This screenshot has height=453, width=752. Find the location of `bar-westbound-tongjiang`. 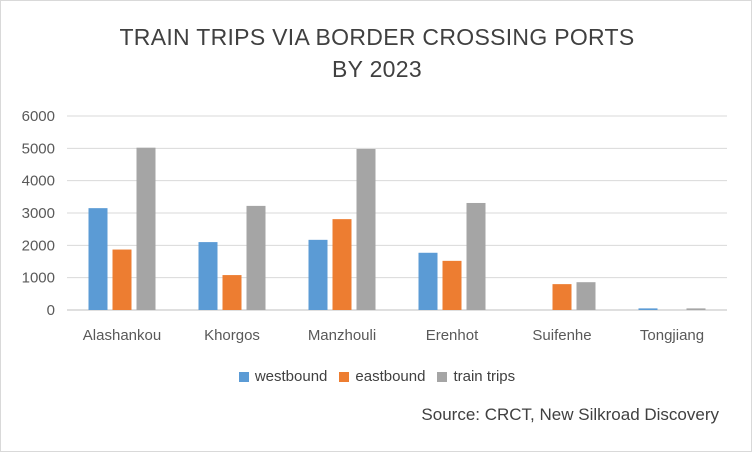

bar-westbound-tongjiang is located at coordinates (648, 309).